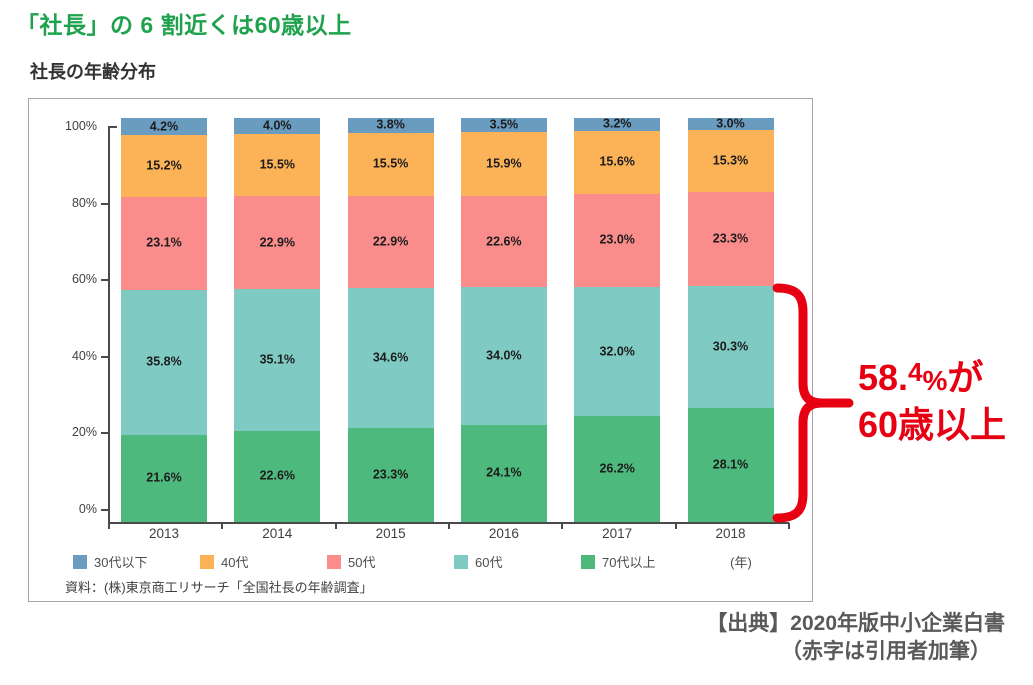  What do you see at coordinates (618, 561) in the screenshot?
I see `legend-item-70代以上: 70代以上` at bounding box center [618, 561].